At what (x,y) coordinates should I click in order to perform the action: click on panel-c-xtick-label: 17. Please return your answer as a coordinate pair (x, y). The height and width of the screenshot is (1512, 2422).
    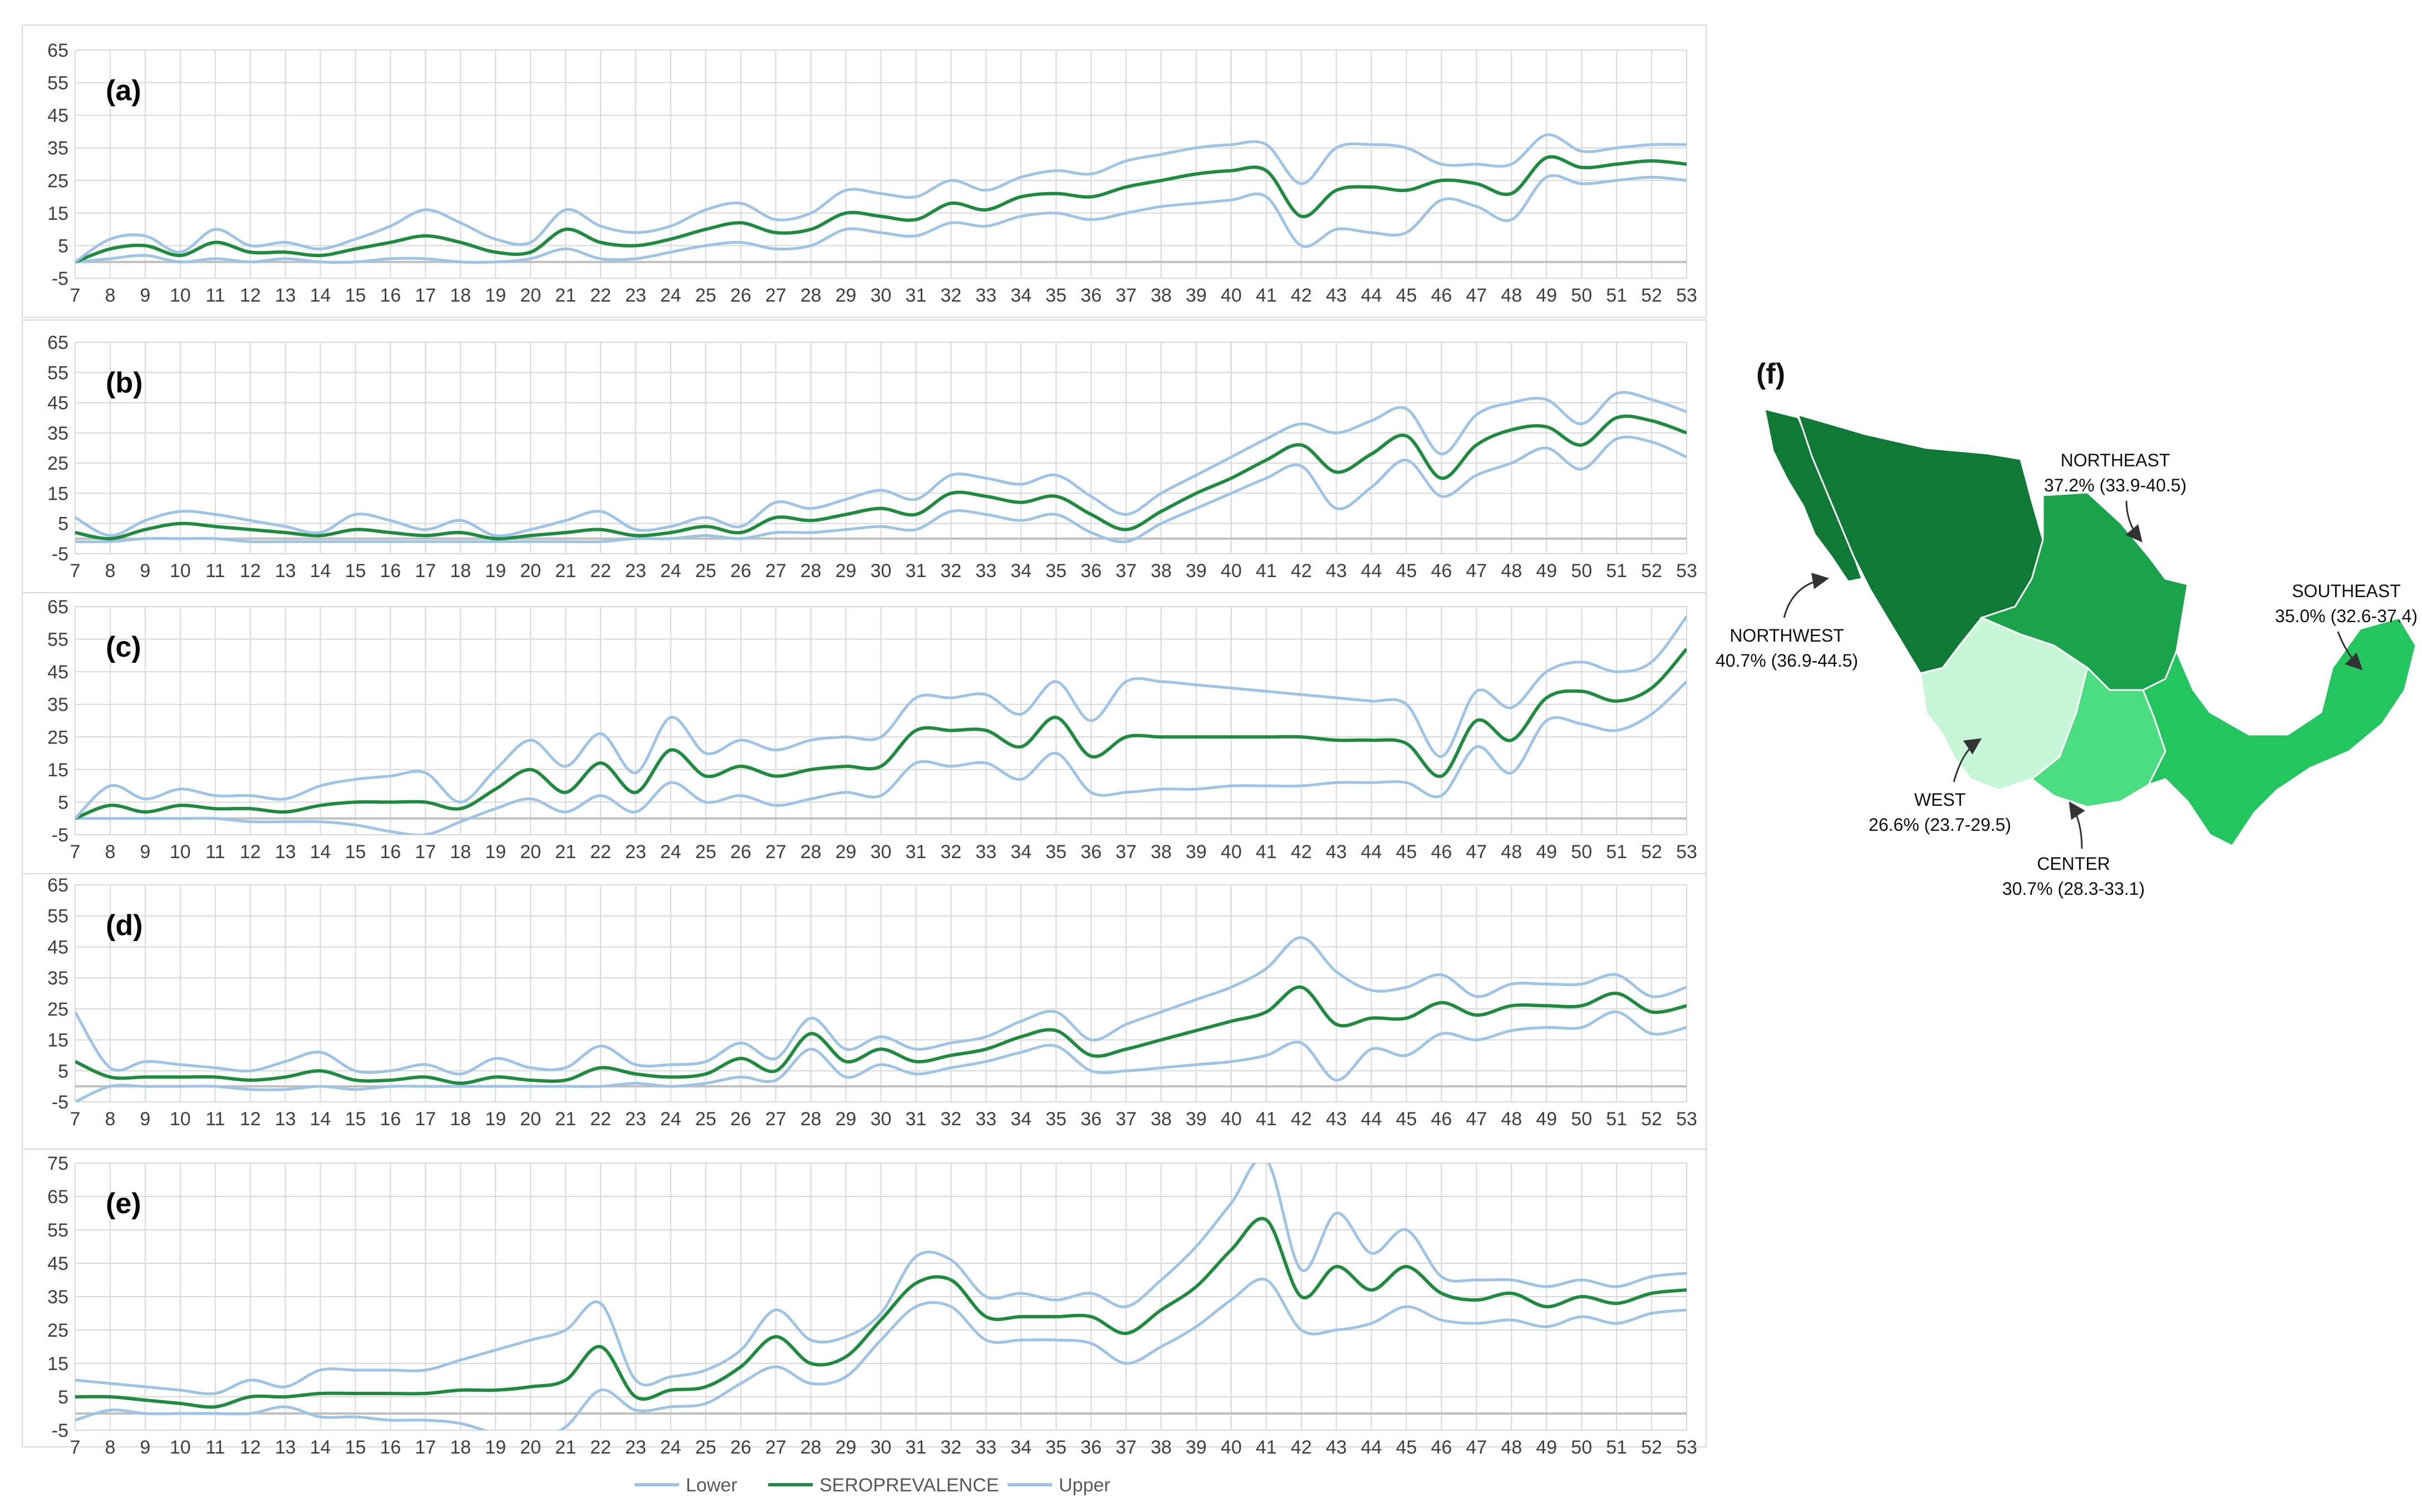
    Looking at the image, I should click on (426, 852).